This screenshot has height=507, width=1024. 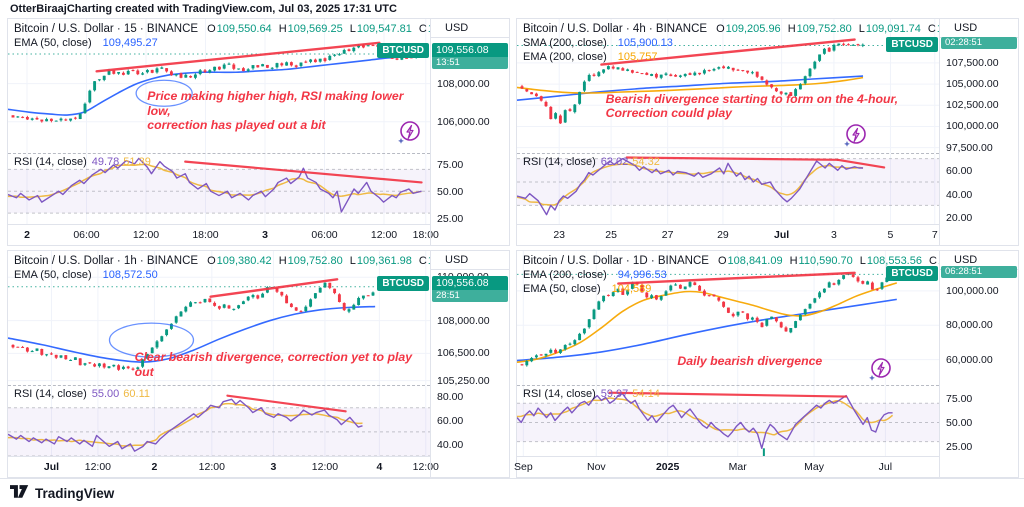 I want to click on time-tick-label: 29, so click(x=723, y=235).